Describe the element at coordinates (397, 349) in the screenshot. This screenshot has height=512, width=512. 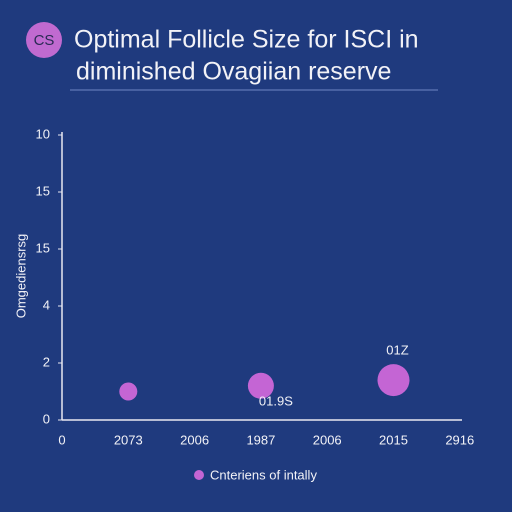
I see `annotation: 01Z` at that location.